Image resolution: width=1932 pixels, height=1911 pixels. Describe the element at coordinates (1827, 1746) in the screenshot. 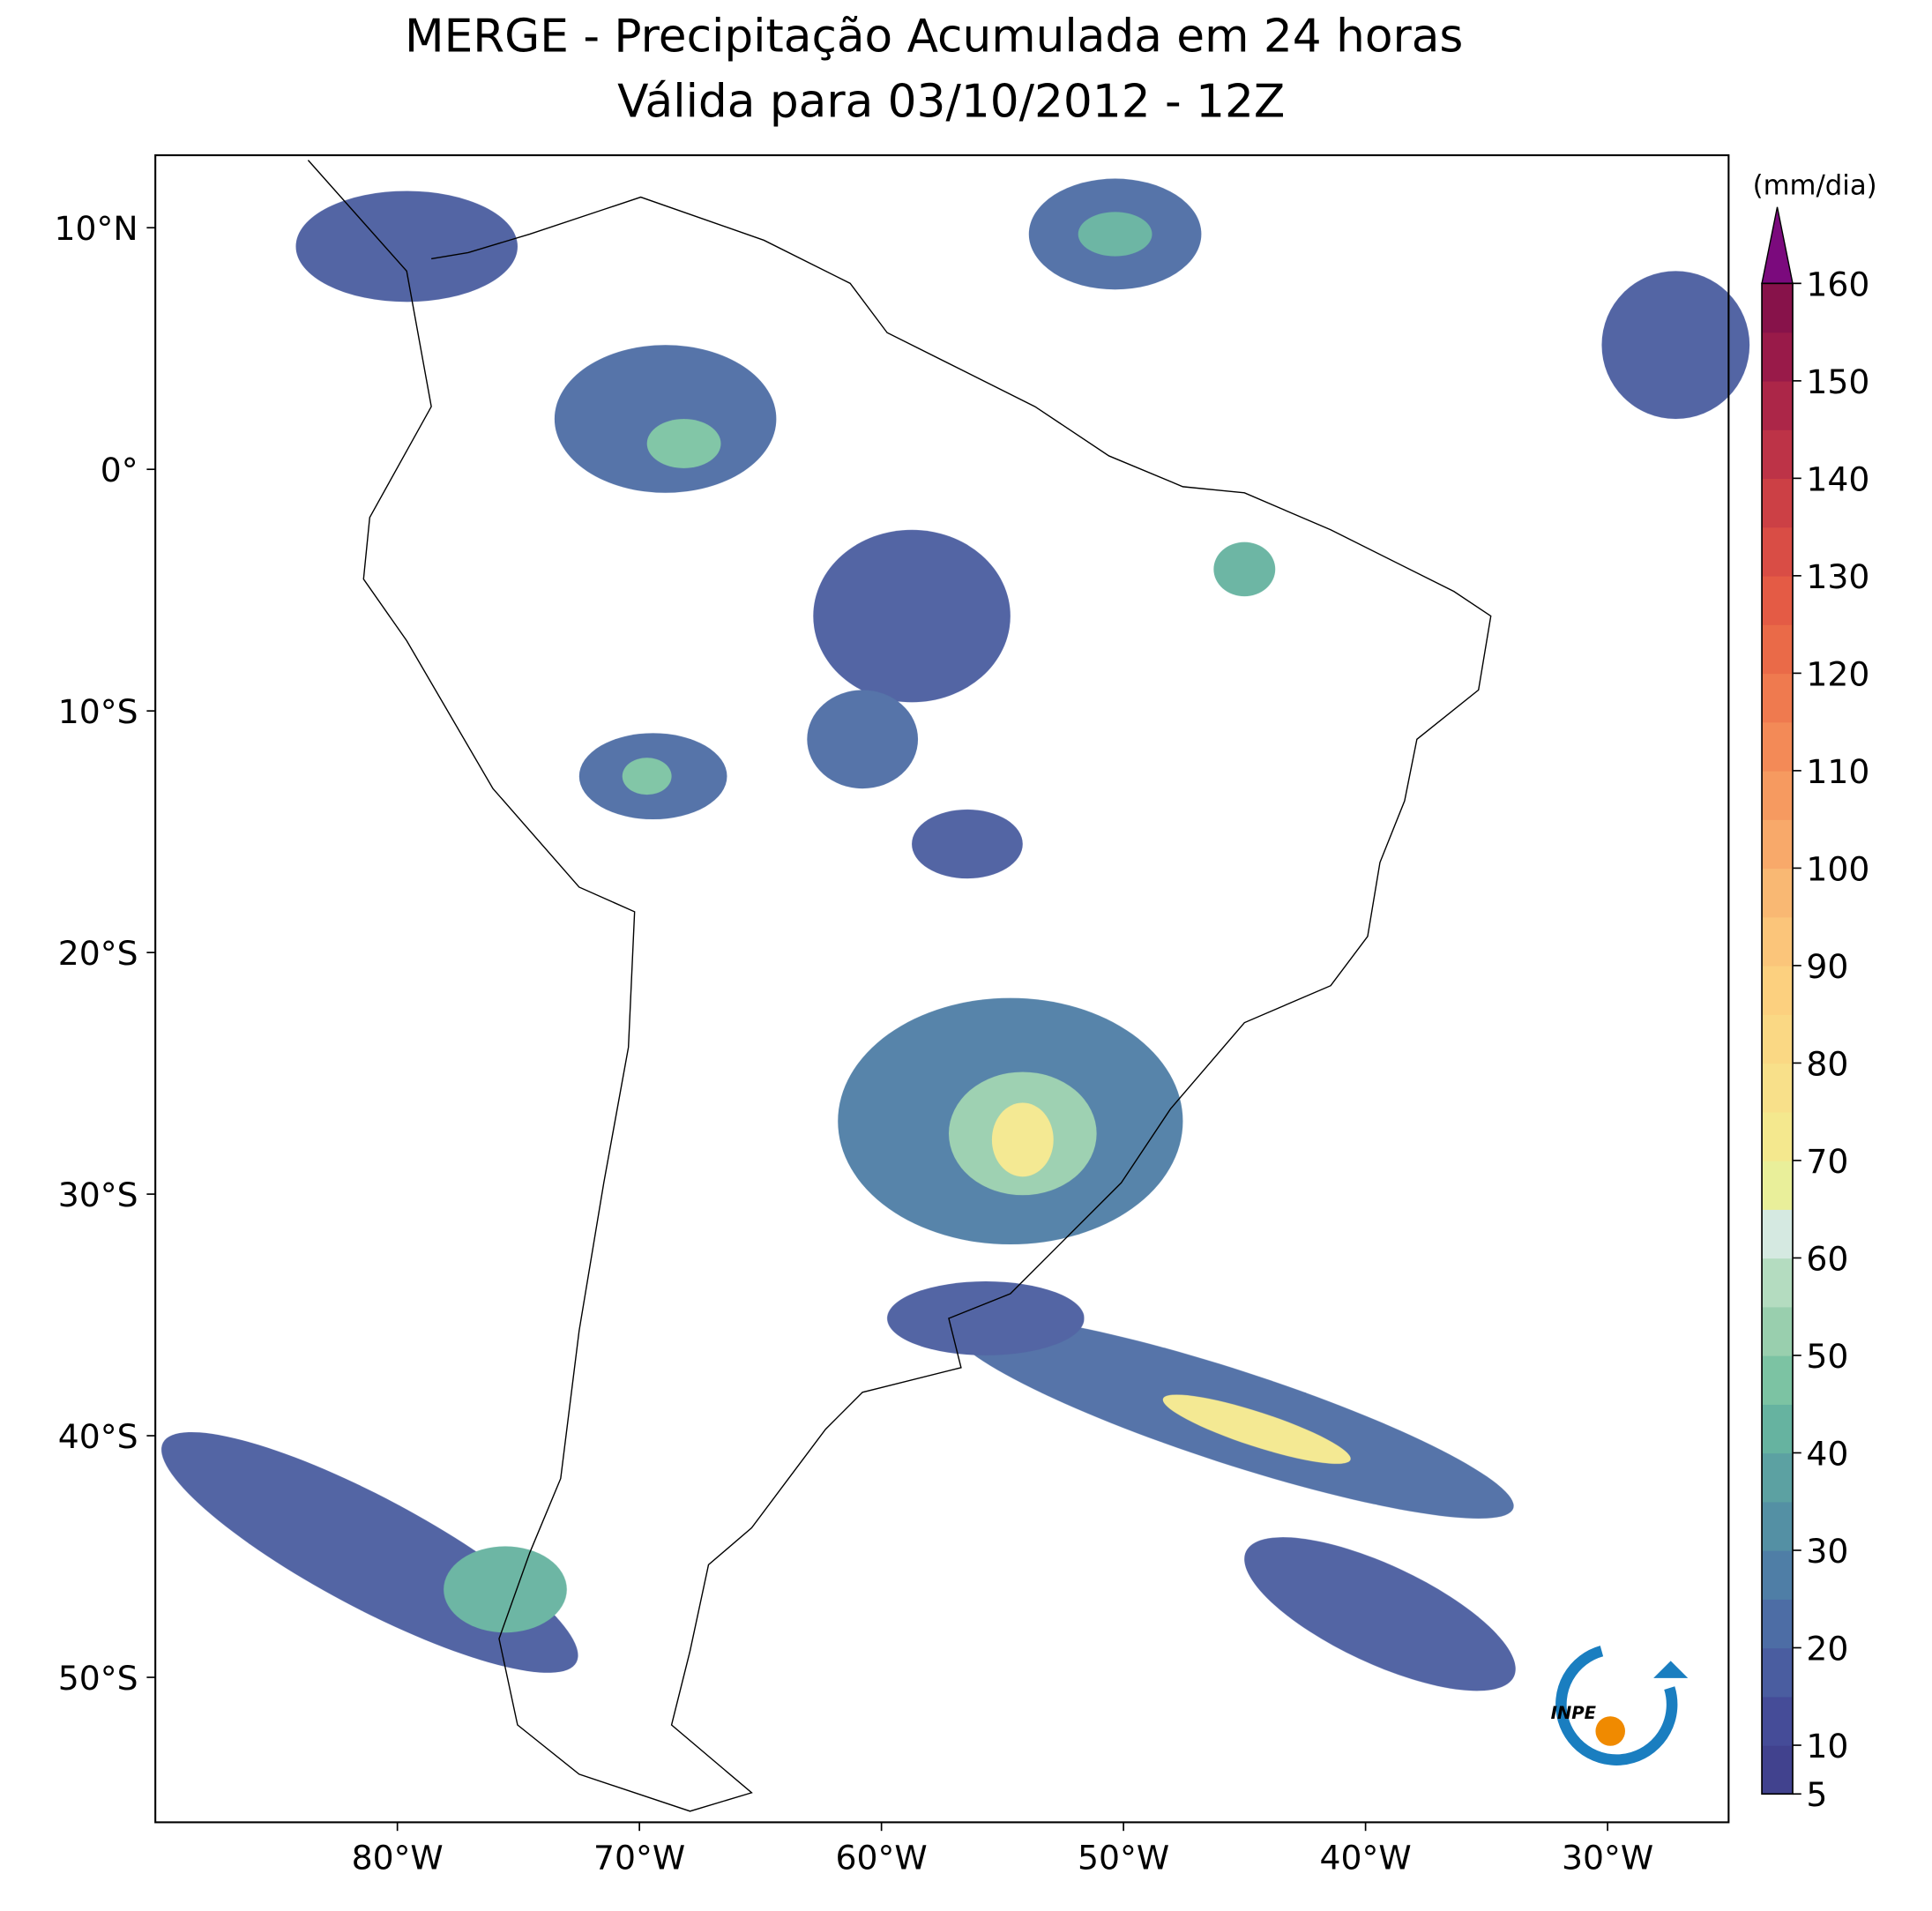

I see `colorbar-tick-label: 10` at that location.